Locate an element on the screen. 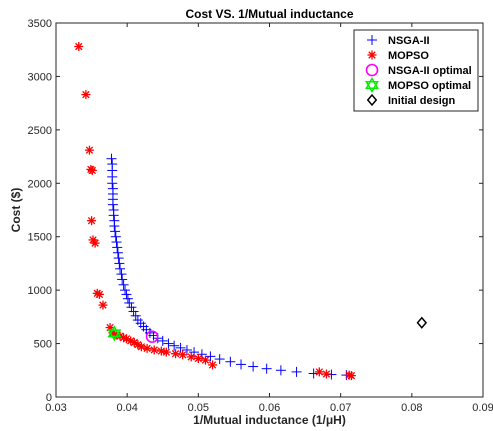 The height and width of the screenshot is (431, 493). series-diamond is located at coordinates (422, 322).